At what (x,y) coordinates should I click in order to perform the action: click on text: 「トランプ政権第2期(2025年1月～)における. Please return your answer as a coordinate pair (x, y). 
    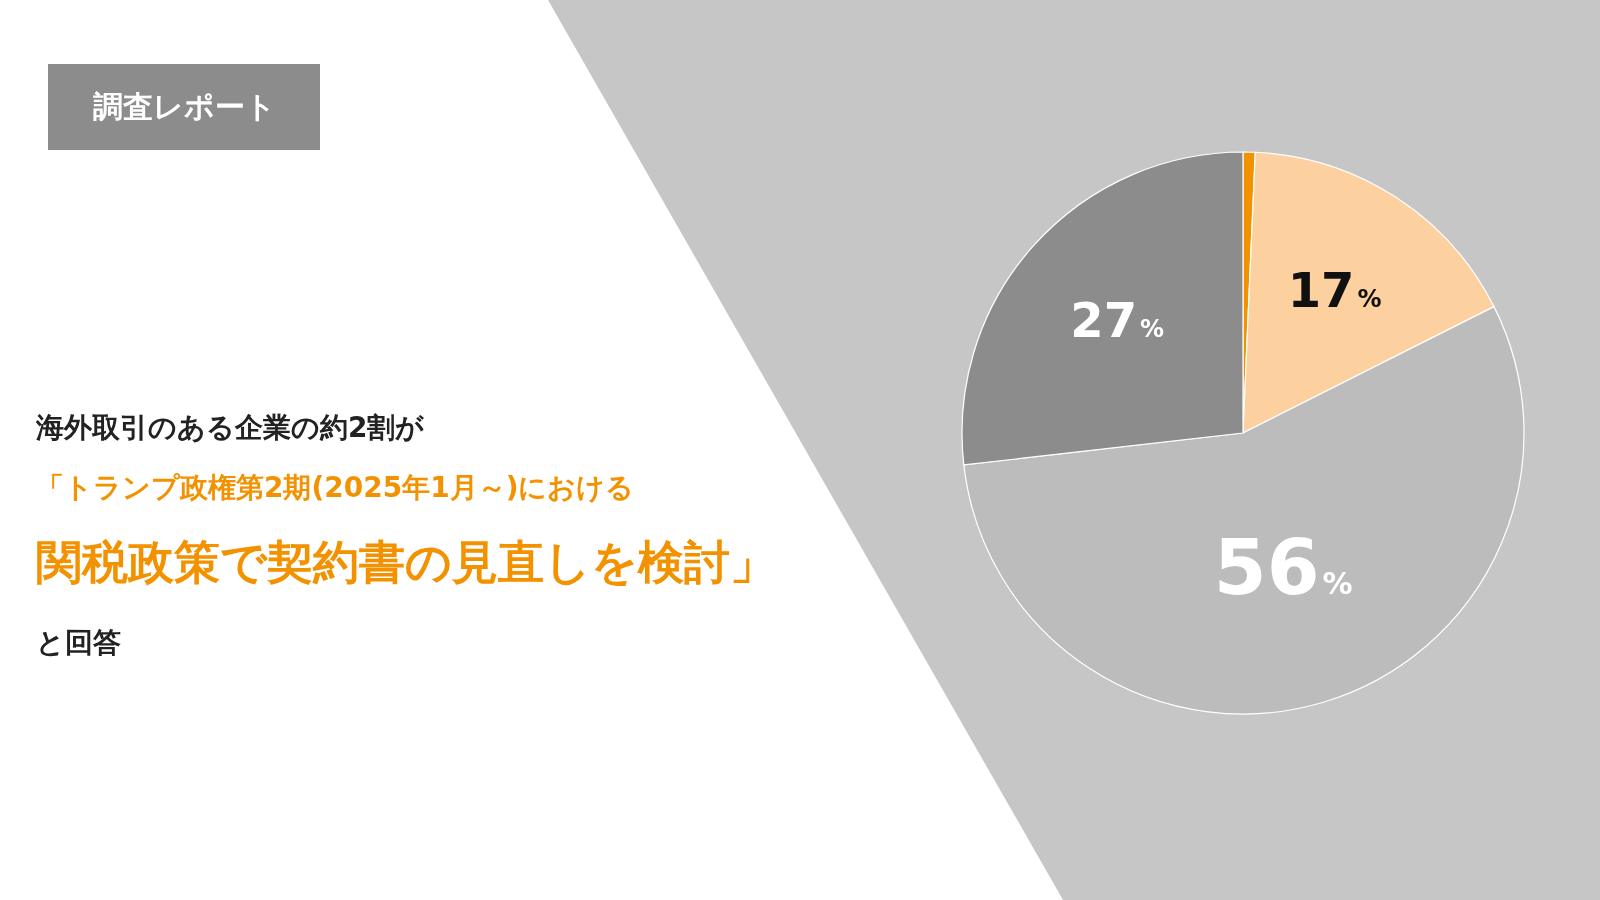
    Looking at the image, I should click on (335, 487).